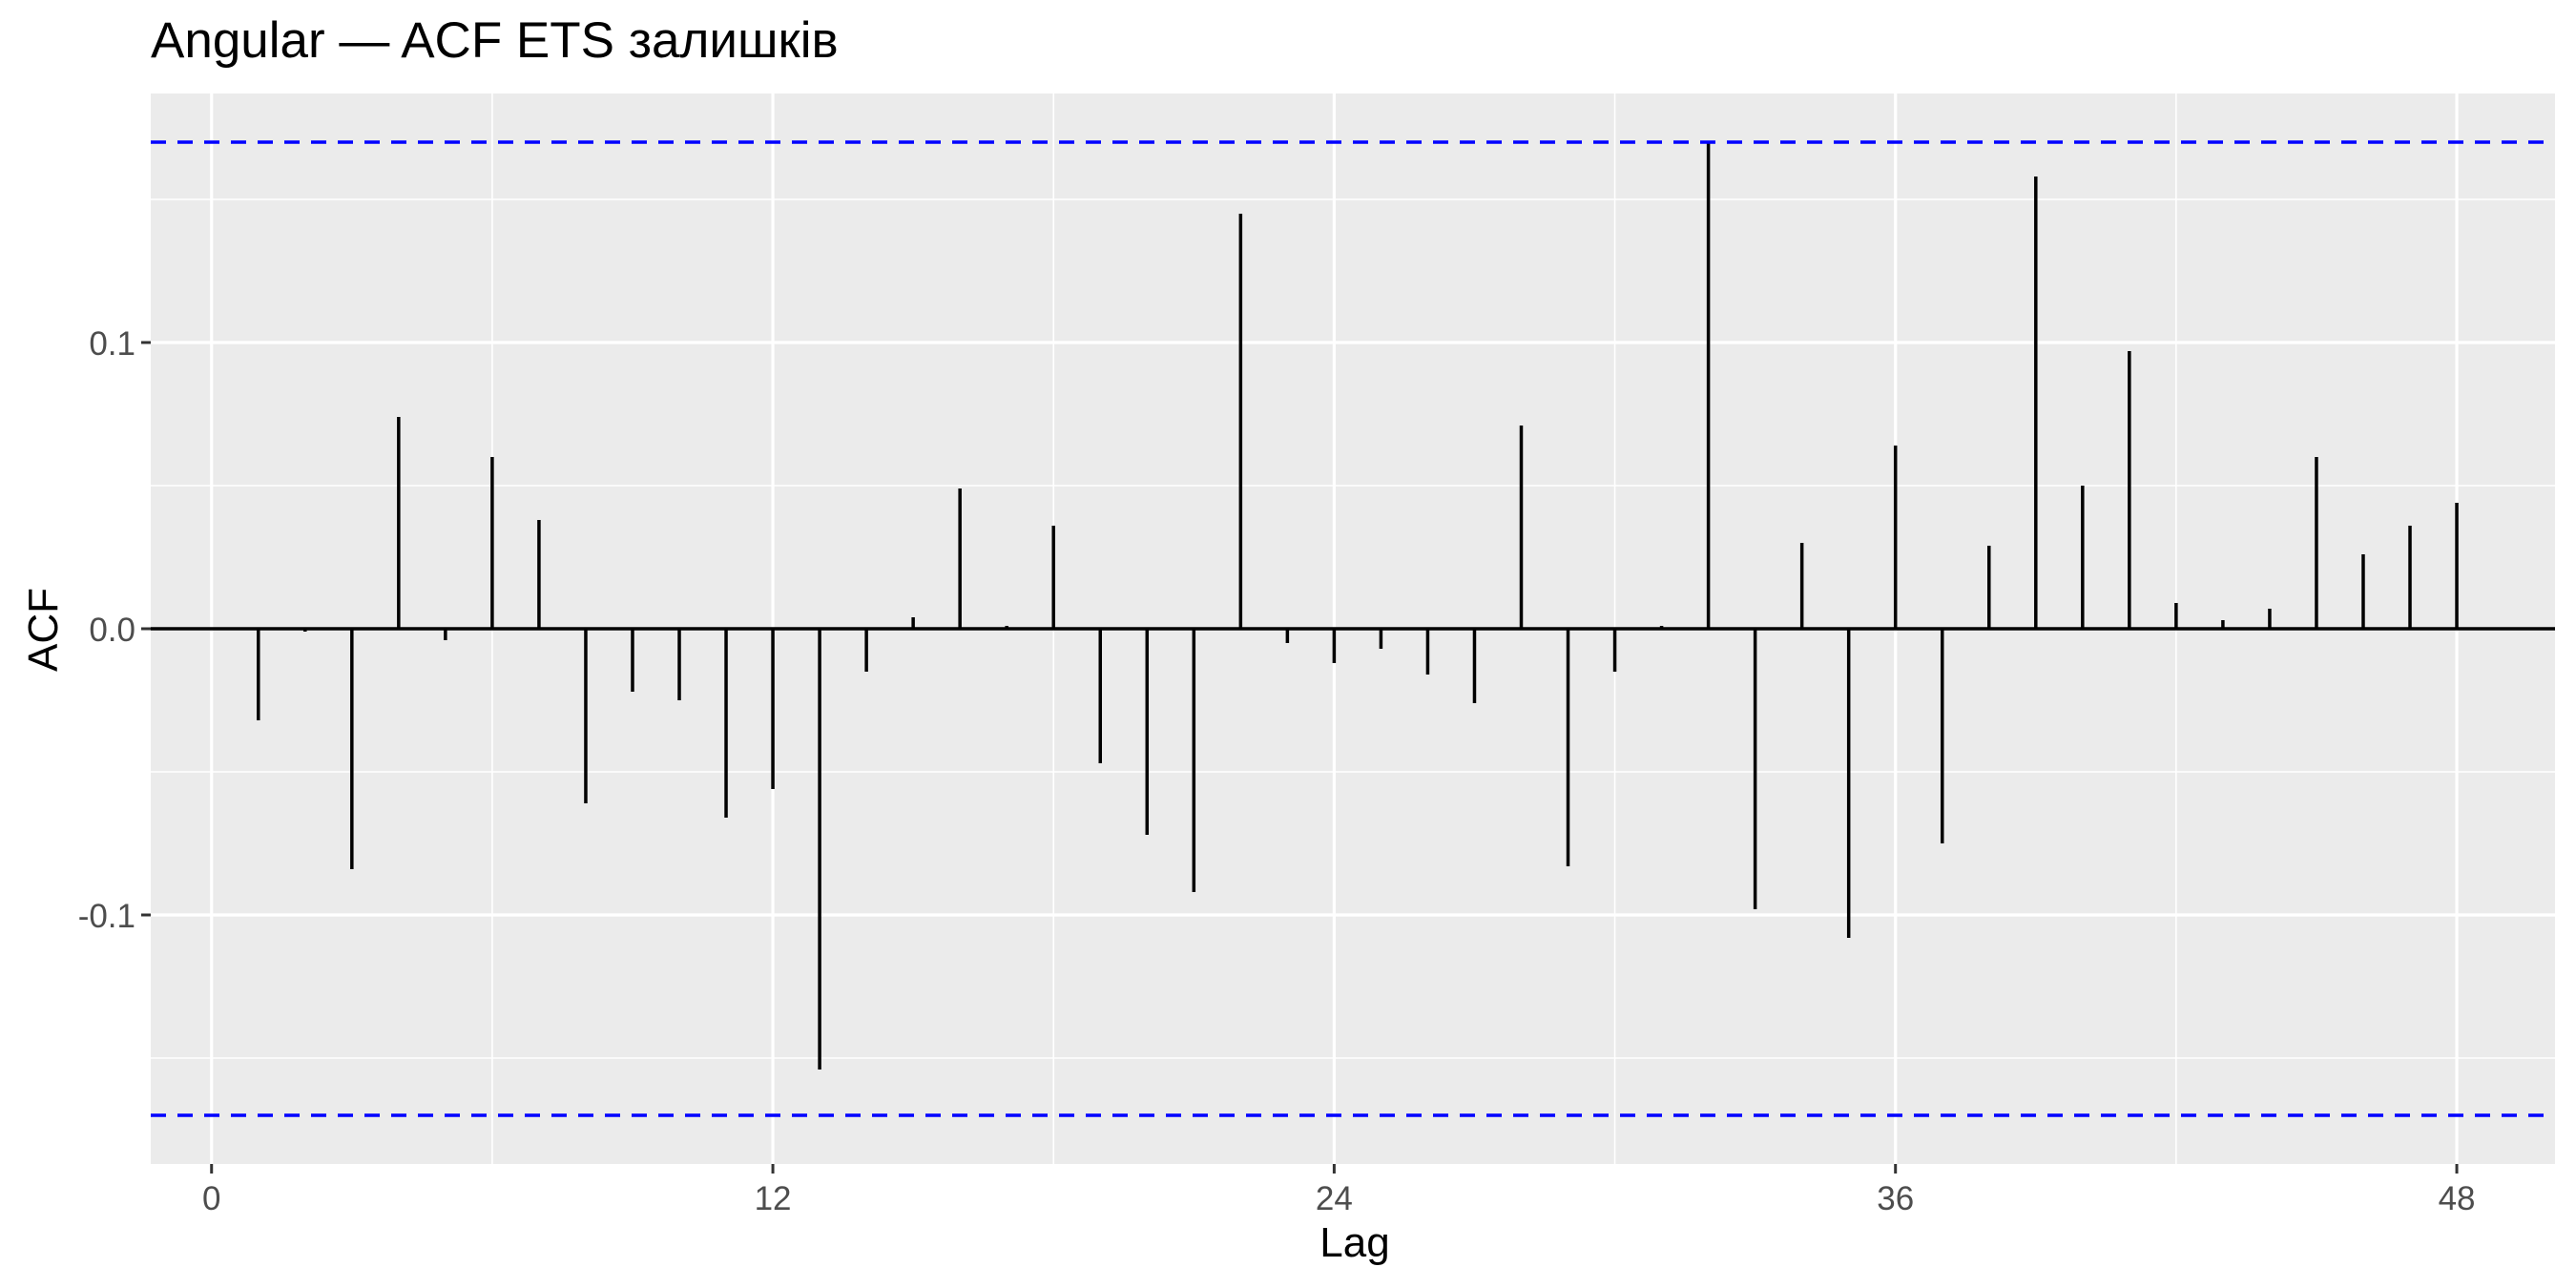 This screenshot has width=2576, height=1288. I want to click on x-tick-label: 36, so click(1895, 1198).